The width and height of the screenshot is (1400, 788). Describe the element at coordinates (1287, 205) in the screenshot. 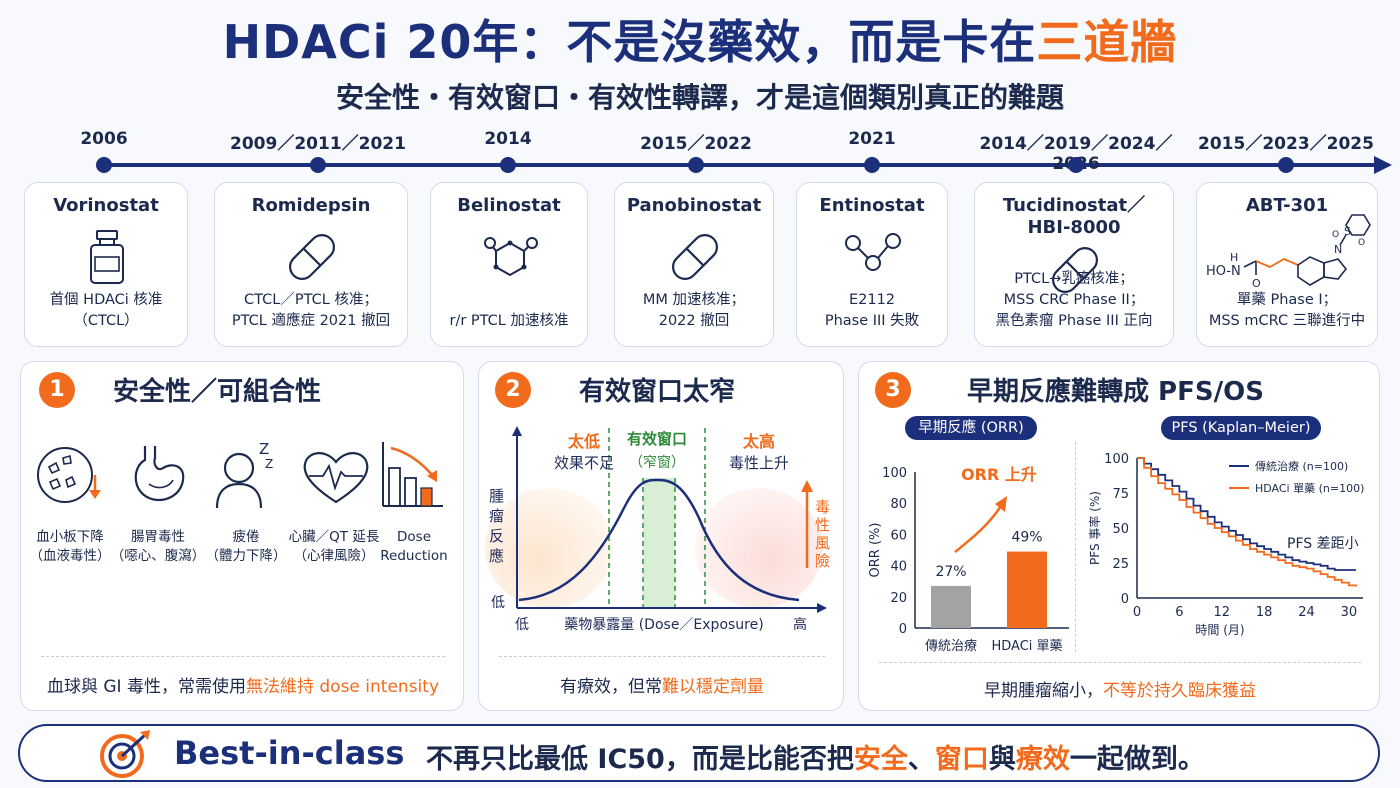

I see `drug-name: ABT-301` at that location.